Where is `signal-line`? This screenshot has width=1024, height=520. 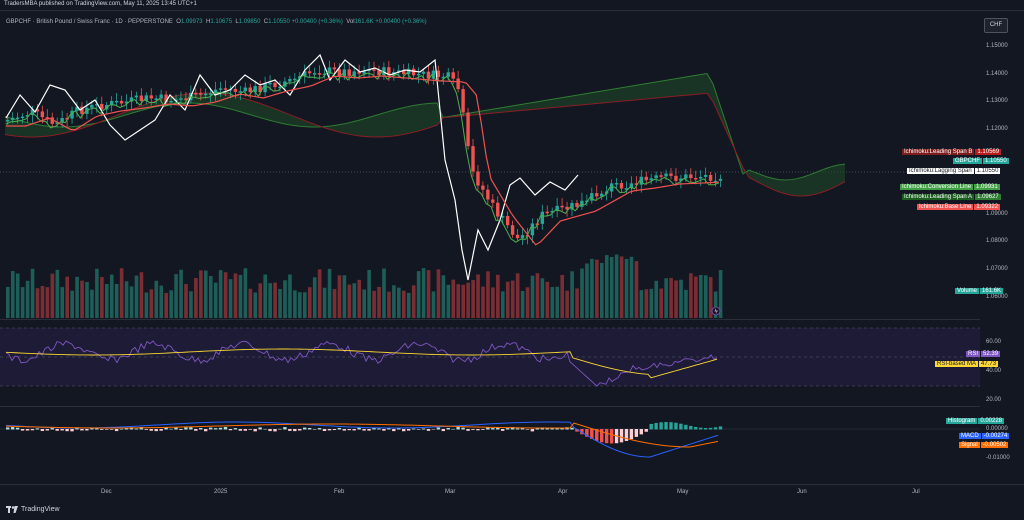
signal-line is located at coordinates (362, 435).